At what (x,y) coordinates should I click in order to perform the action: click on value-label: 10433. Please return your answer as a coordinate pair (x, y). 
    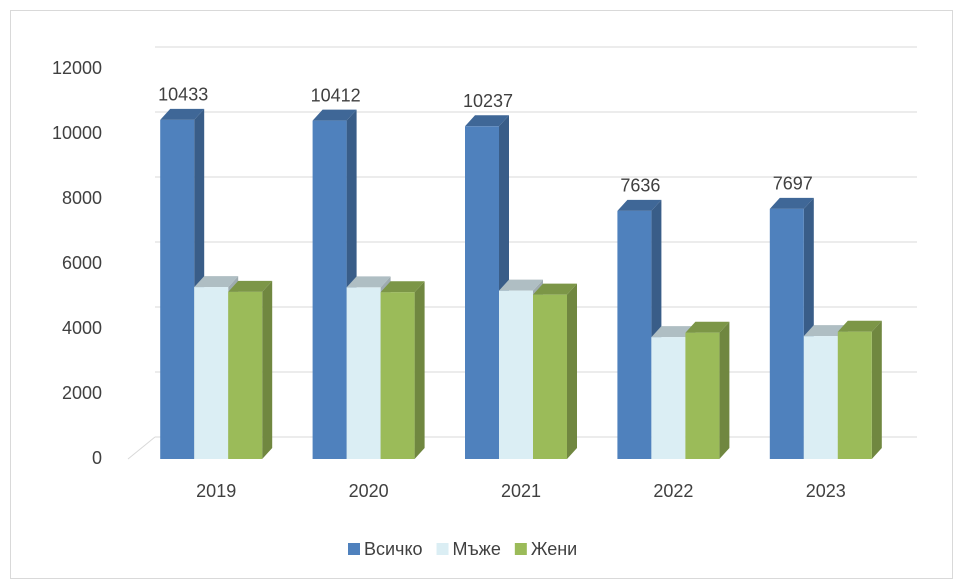
    Looking at the image, I should click on (183, 95).